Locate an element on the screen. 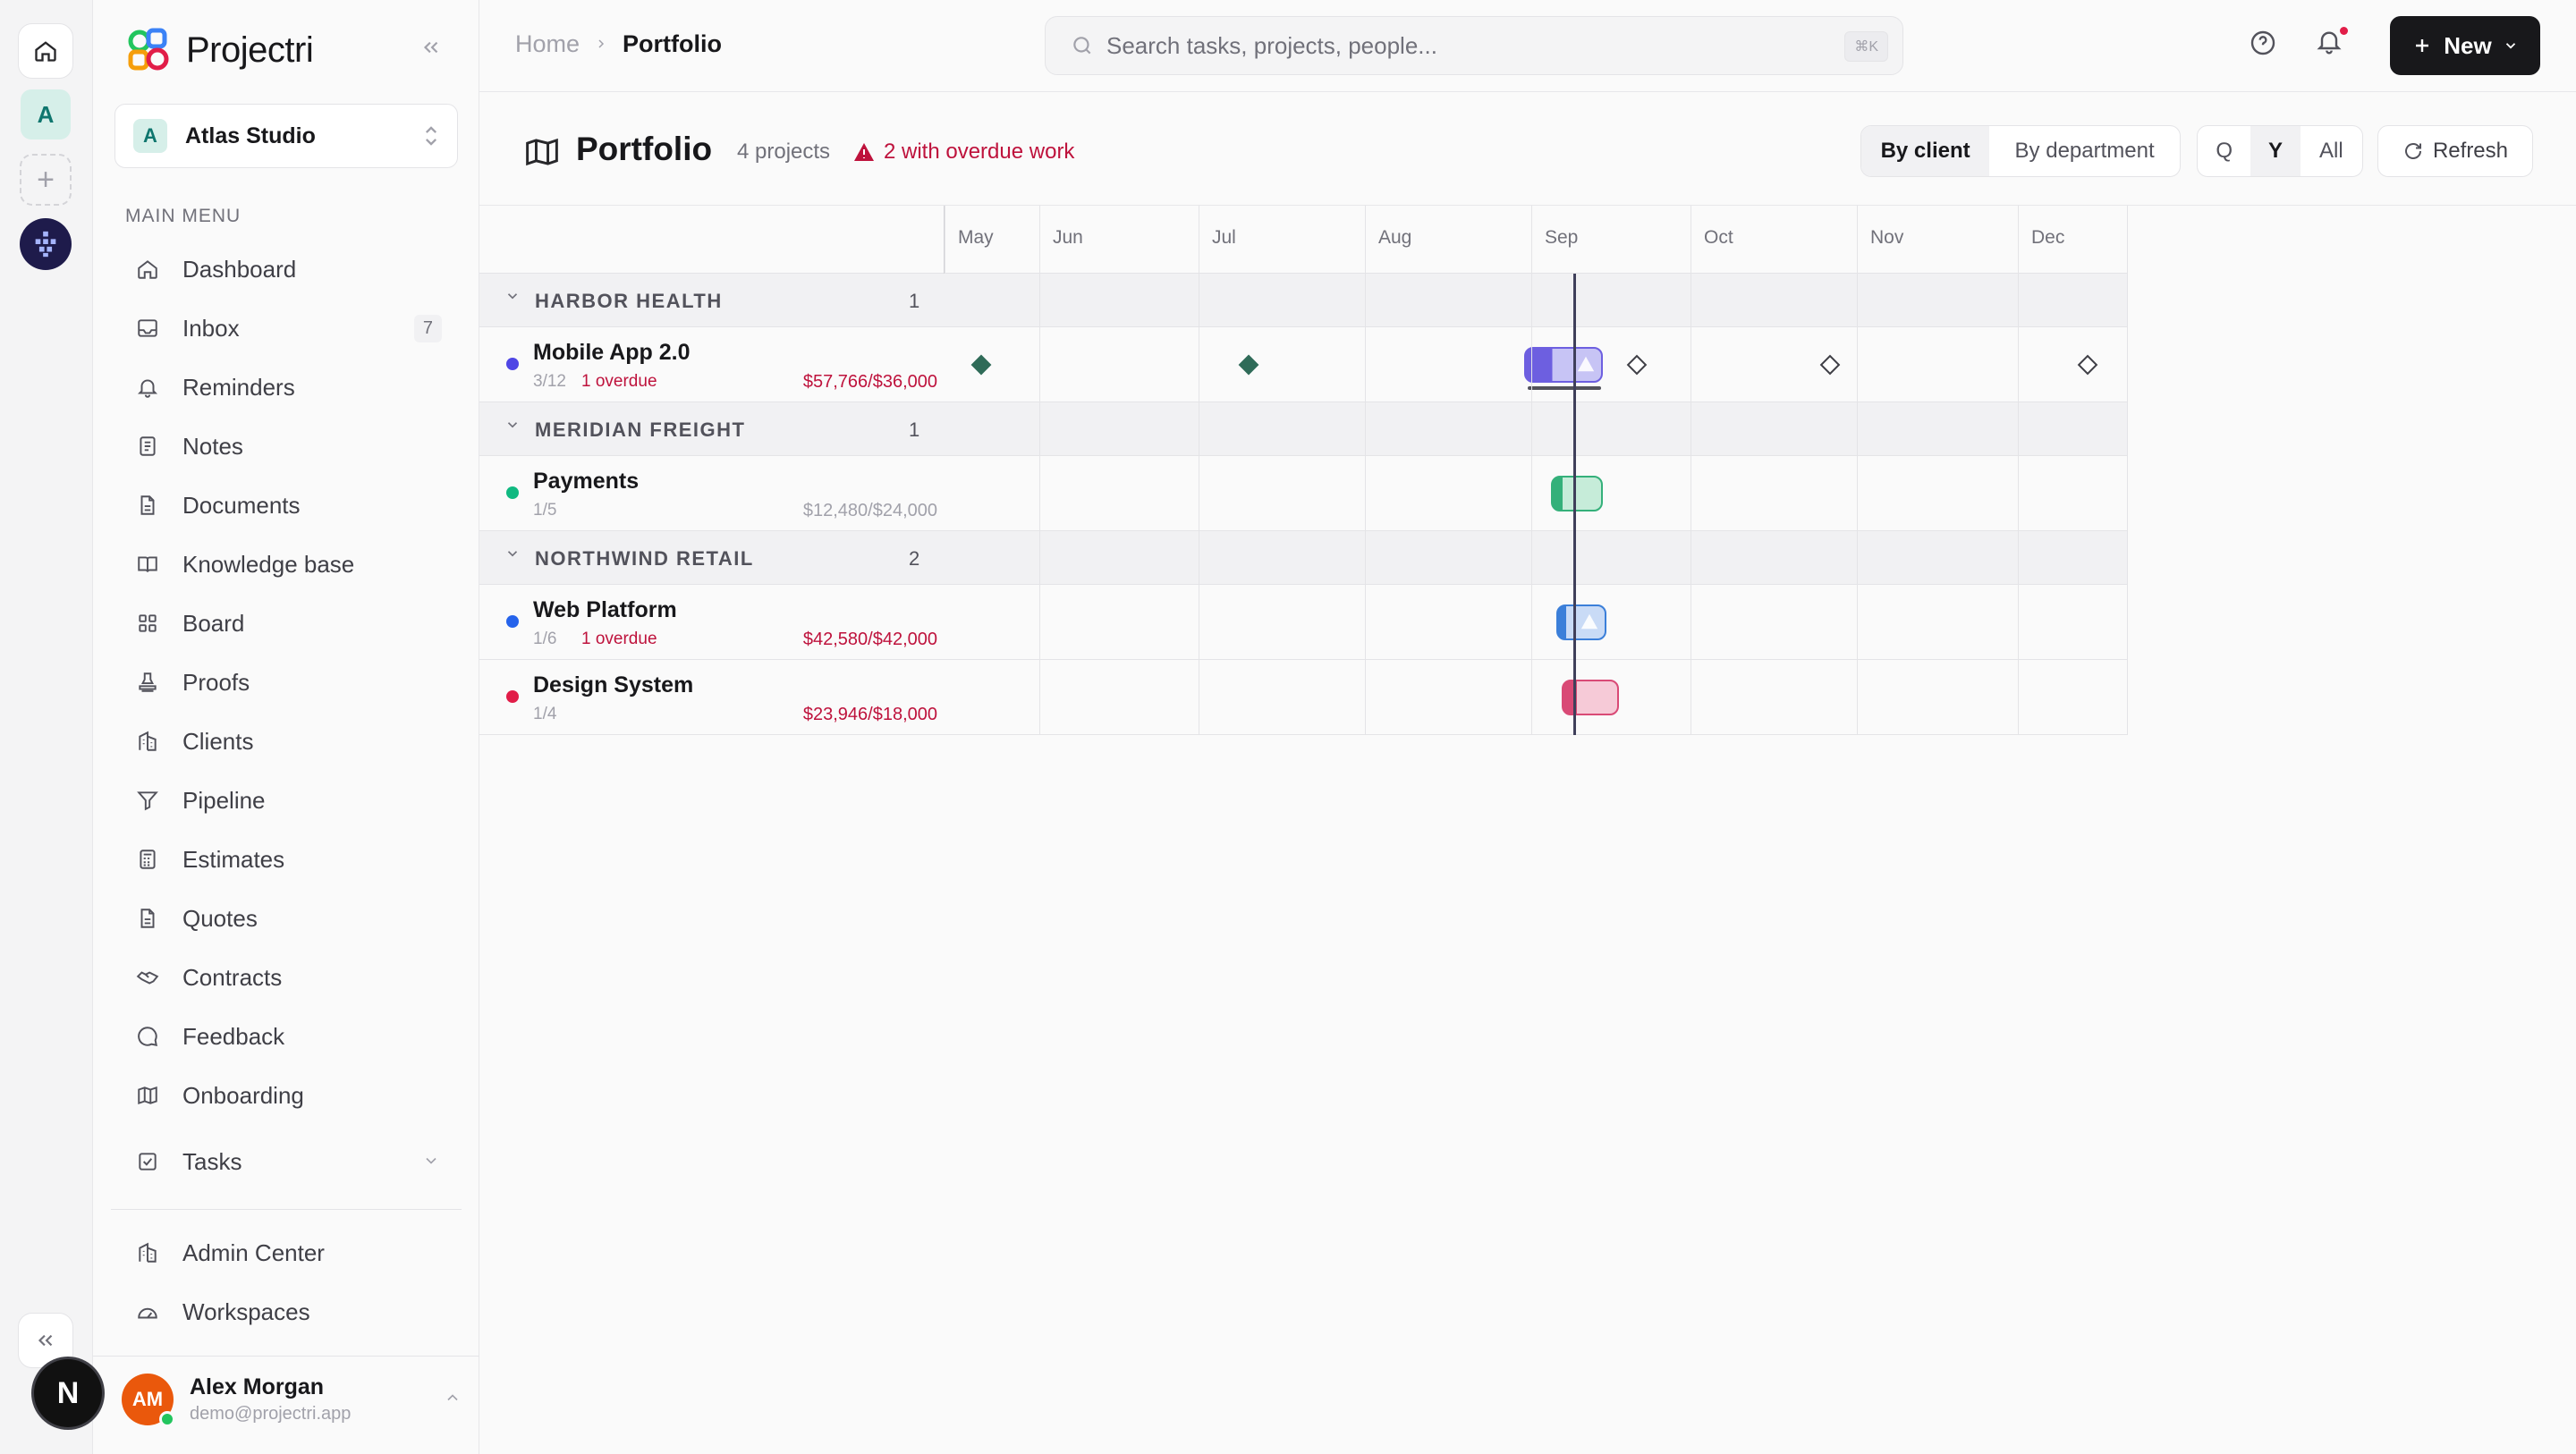 The image size is (2576, 1454). new-button: New is located at coordinates (2465, 46).